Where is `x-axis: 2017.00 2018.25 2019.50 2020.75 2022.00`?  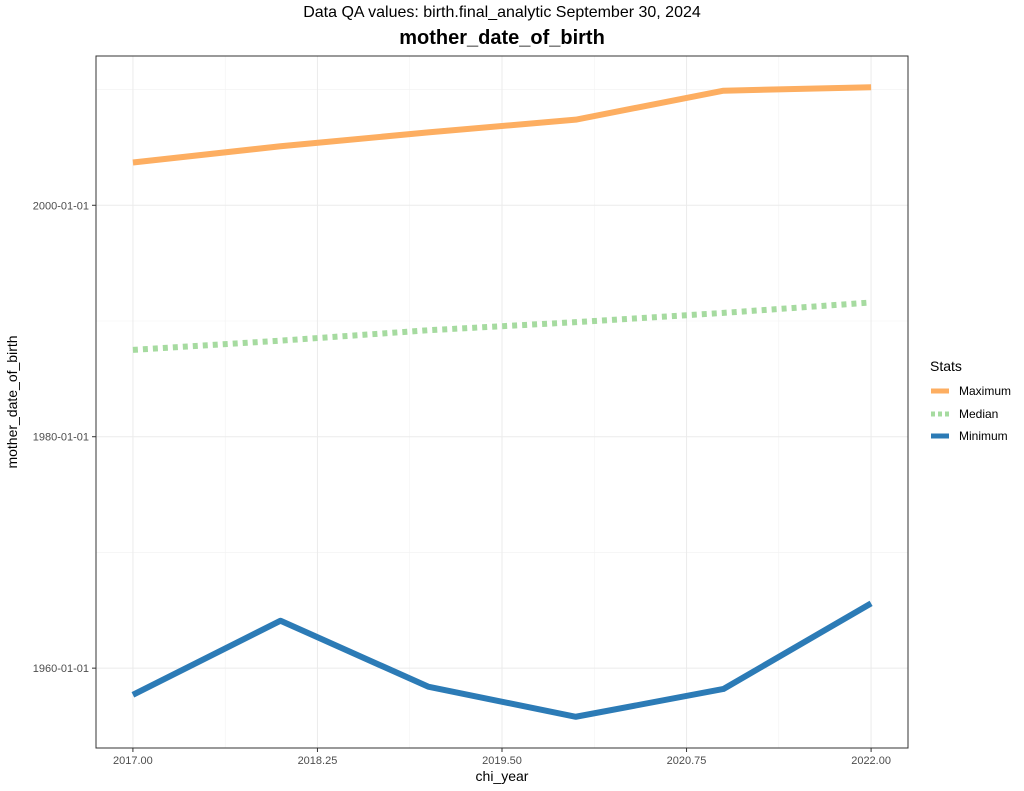
x-axis: 2017.00 2018.25 2019.50 2020.75 2022.00 is located at coordinates (502, 757).